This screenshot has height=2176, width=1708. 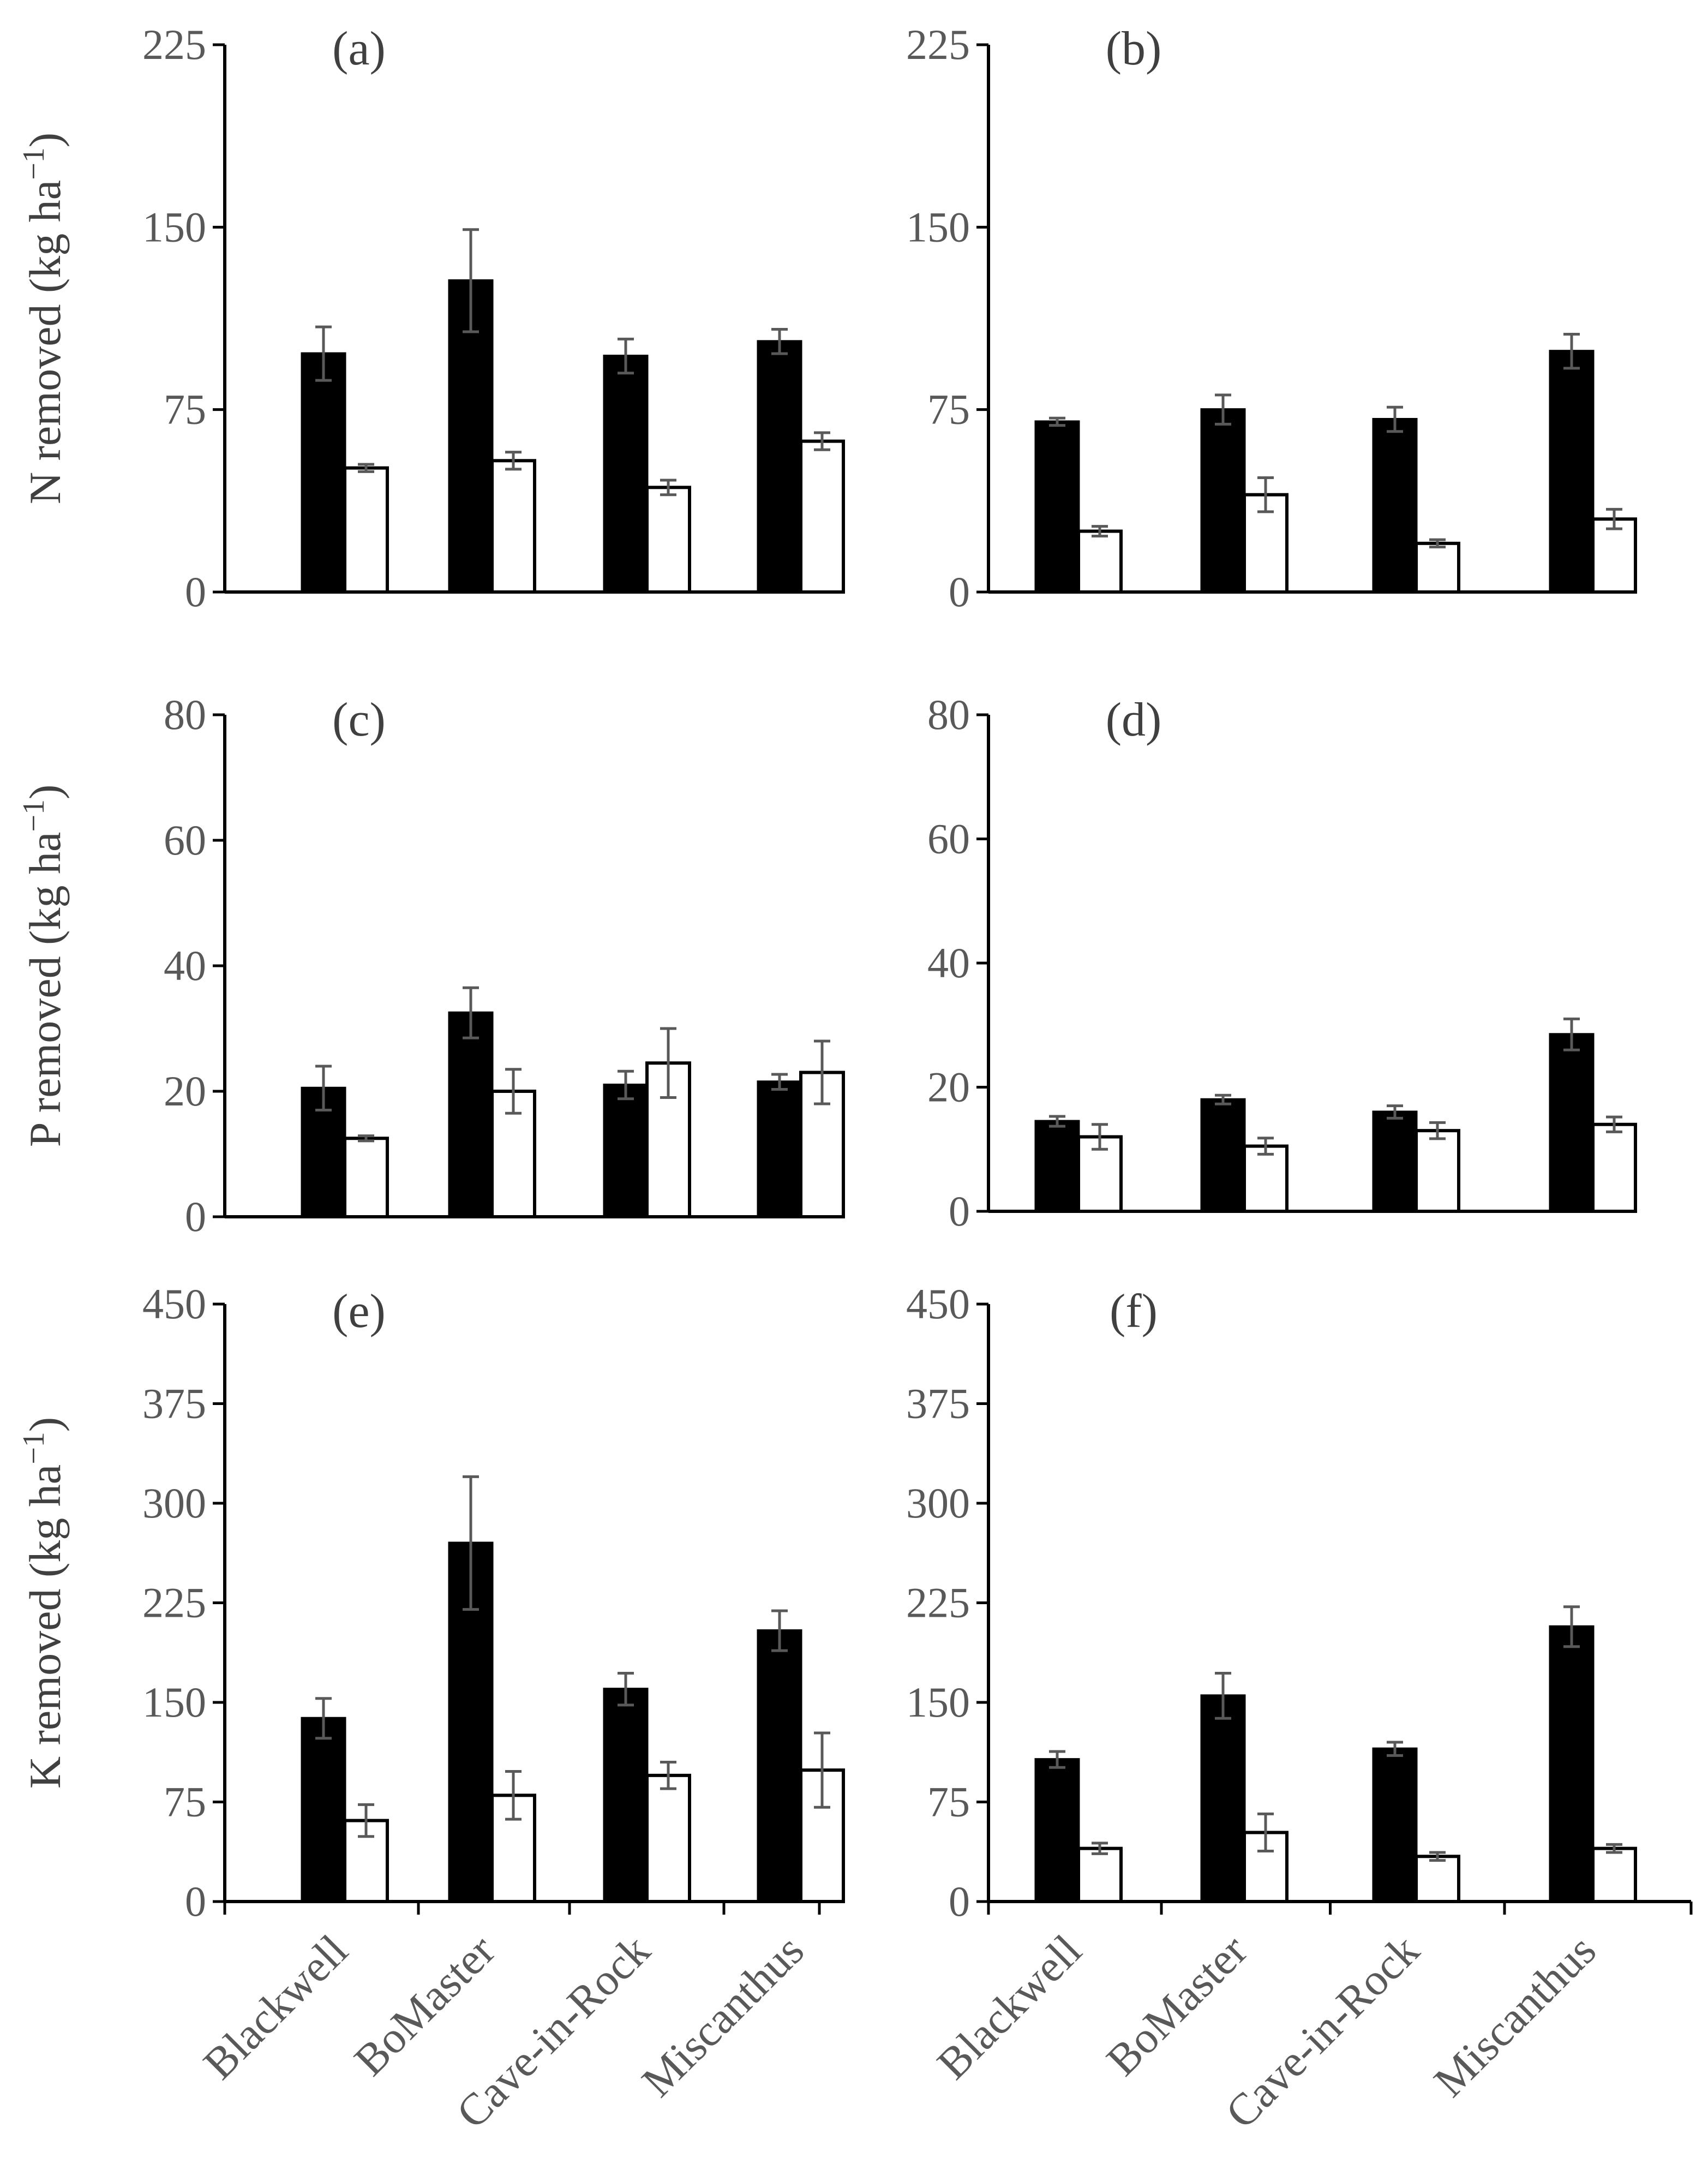 What do you see at coordinates (959, 591) in the screenshot?
I see `y-tick-label-b: 0` at bounding box center [959, 591].